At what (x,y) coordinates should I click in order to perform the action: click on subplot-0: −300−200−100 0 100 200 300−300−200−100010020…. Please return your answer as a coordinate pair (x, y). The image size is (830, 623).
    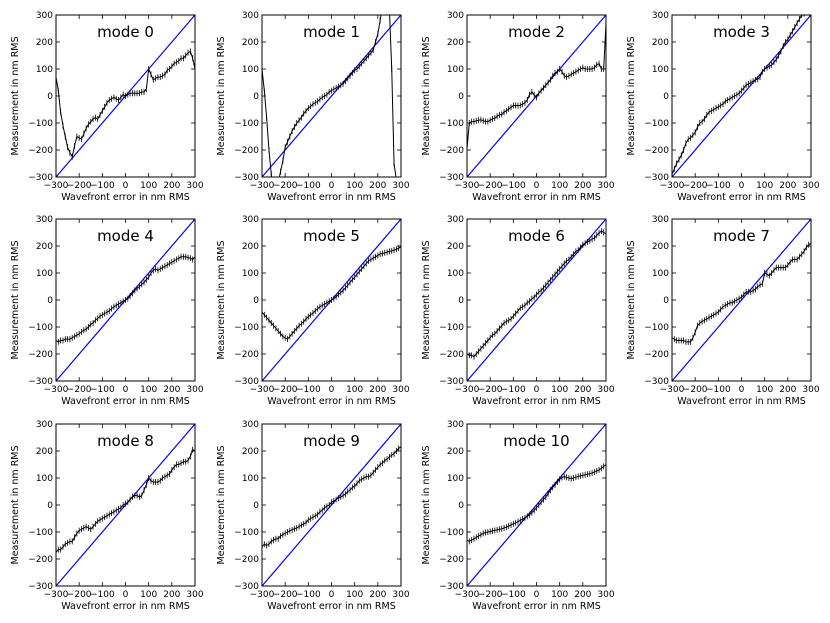
    Looking at the image, I should click on (107, 107).